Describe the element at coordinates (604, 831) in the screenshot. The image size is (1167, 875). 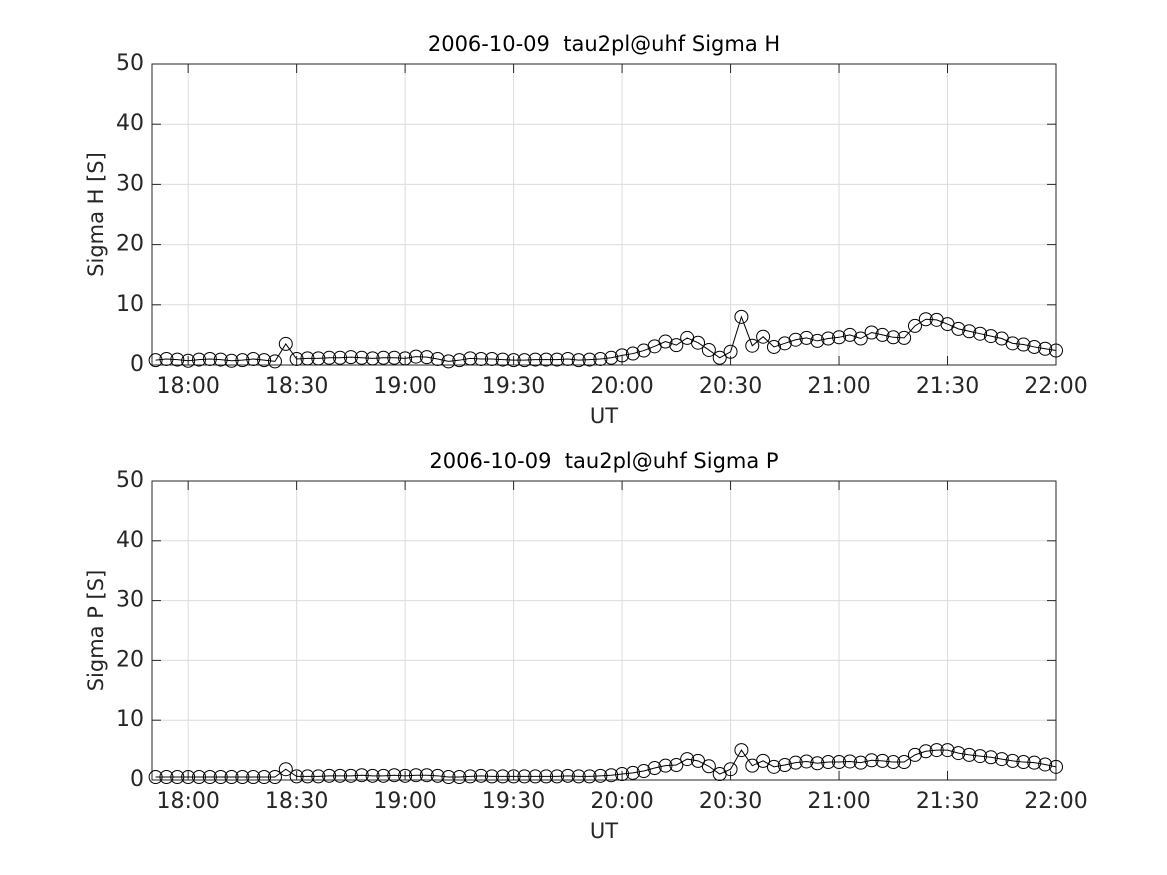
I see `x-axis-label: UT` at that location.